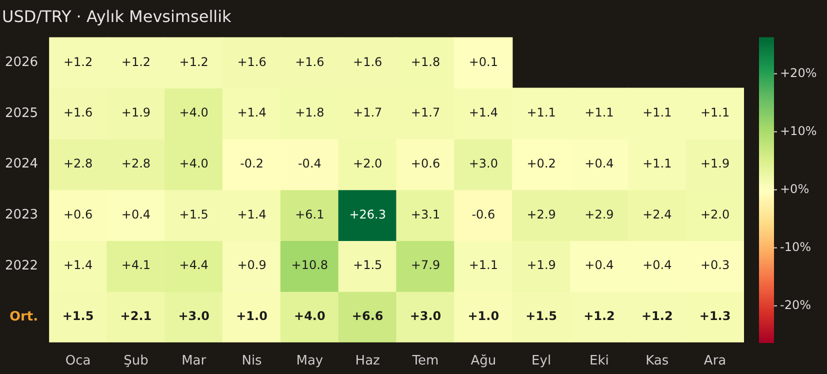 The image size is (827, 374). What do you see at coordinates (715, 265) in the screenshot?
I see `data-label: +0.3` at bounding box center [715, 265].